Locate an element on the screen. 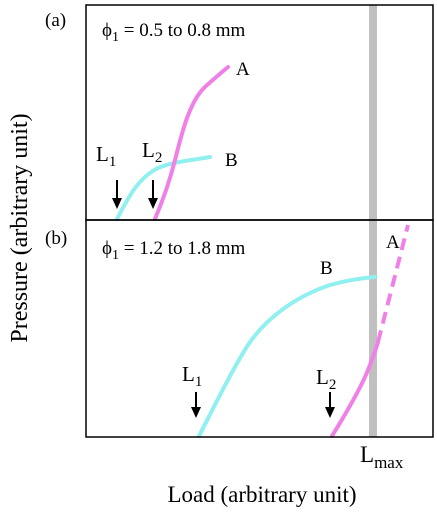 The height and width of the screenshot is (516, 437). panel-b-curve-a-solid is located at coordinates (355, 389).